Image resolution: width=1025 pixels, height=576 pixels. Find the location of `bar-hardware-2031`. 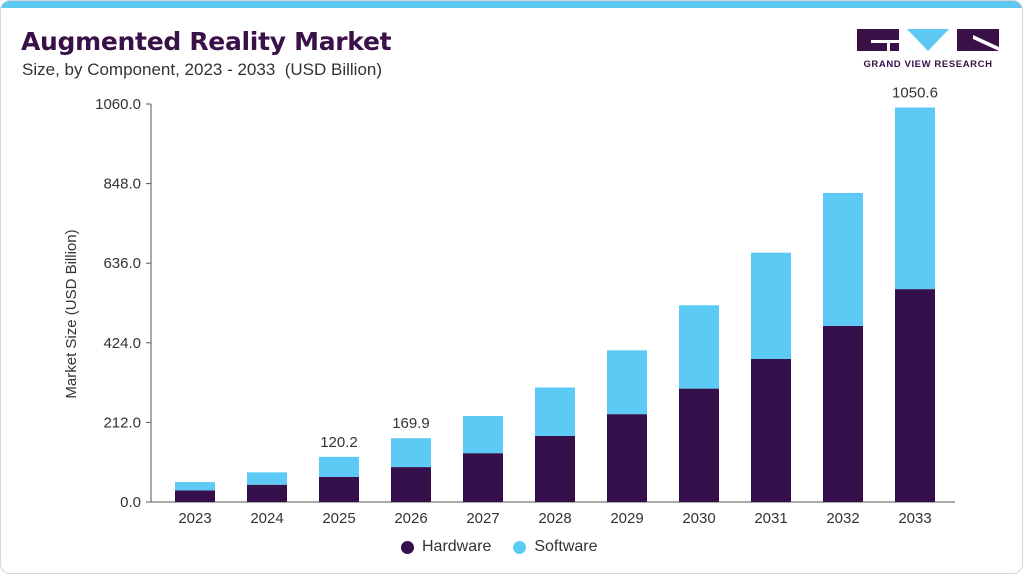

bar-hardware-2031 is located at coordinates (771, 430).